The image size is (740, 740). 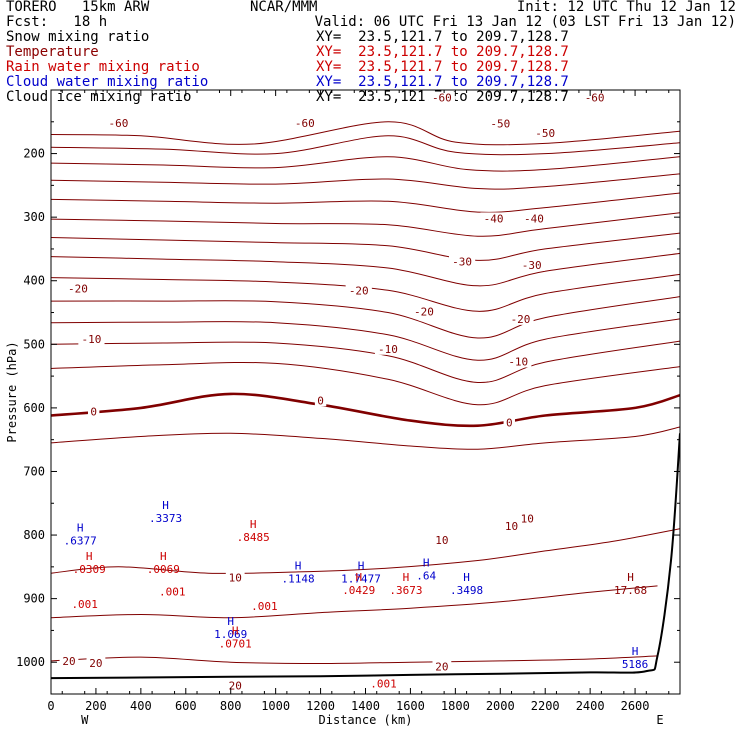 I want to click on forecast-hour: Fcst: 18 h, so click(x=57, y=22).